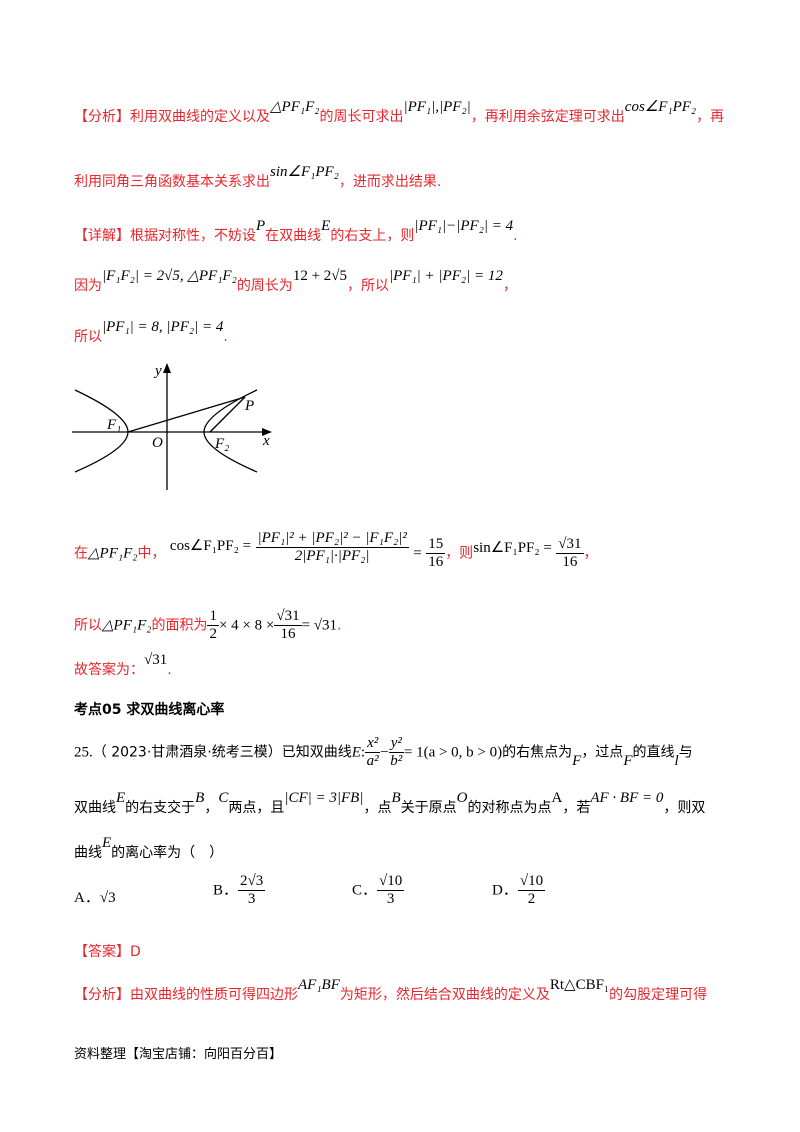  What do you see at coordinates (266, 441) in the screenshot?
I see `label-x: x` at bounding box center [266, 441].